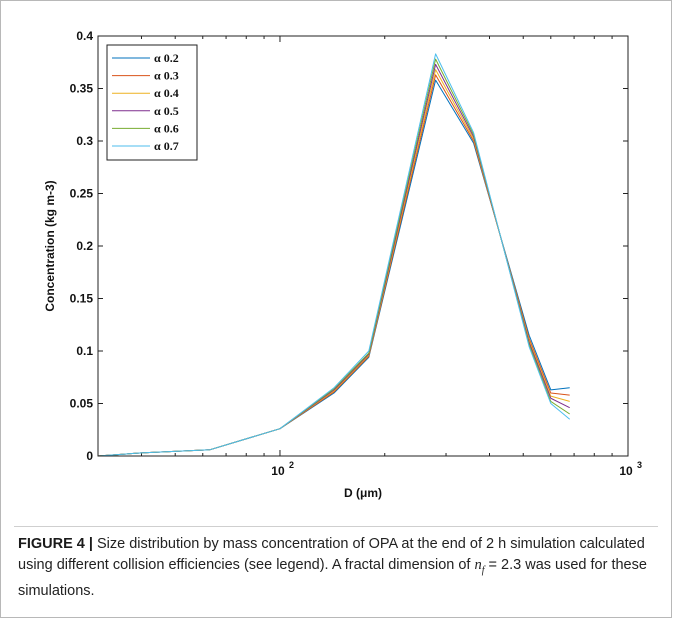  Describe the element at coordinates (166, 111) in the screenshot. I see `legend-label-4: α 0.5` at that location.